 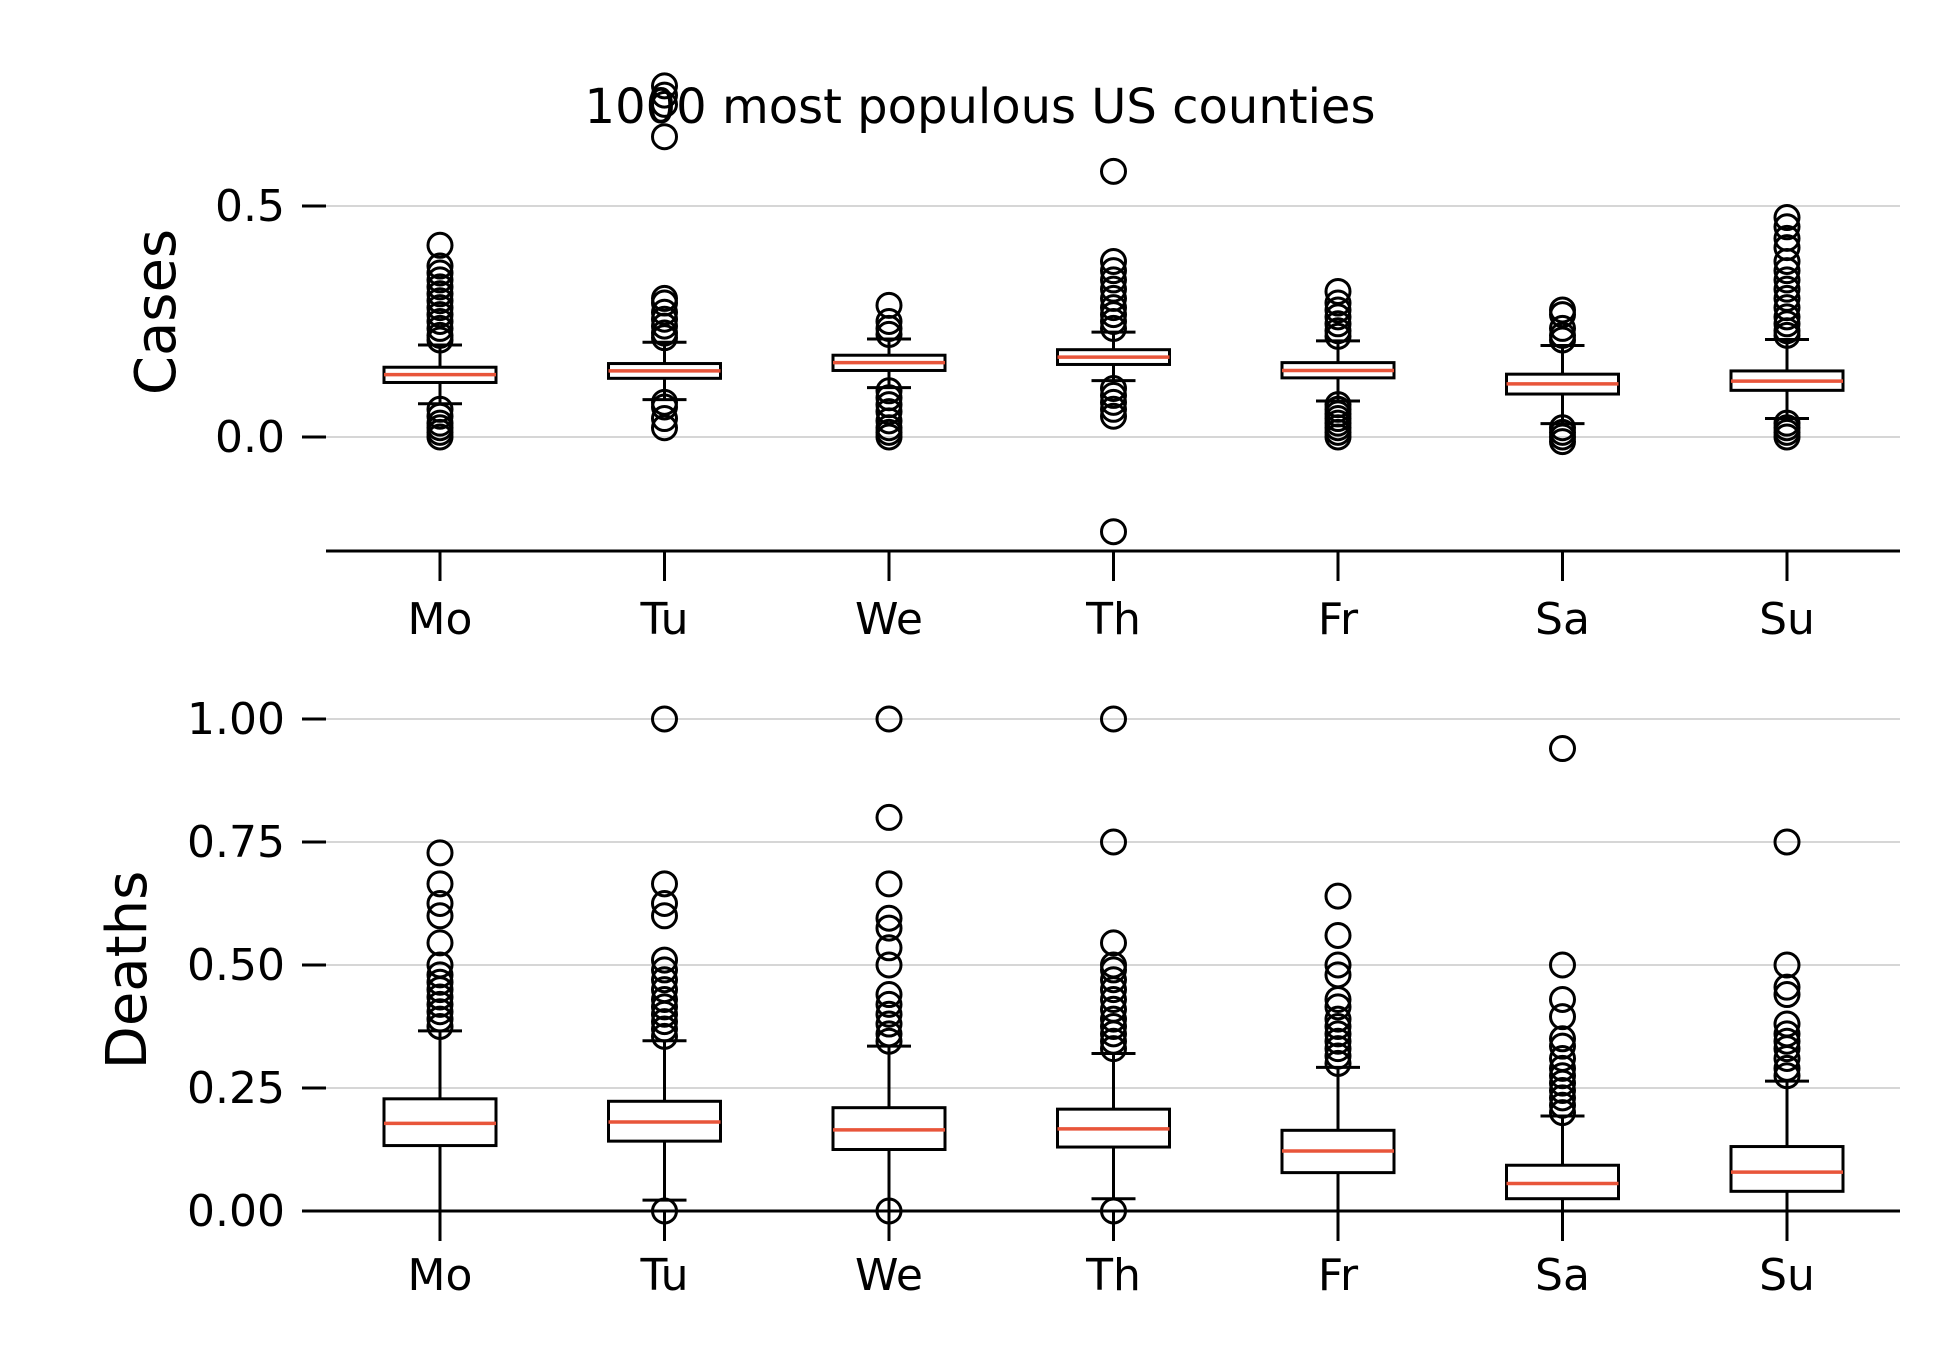 I want to click on cases-box-Sa, so click(x=1562, y=376).